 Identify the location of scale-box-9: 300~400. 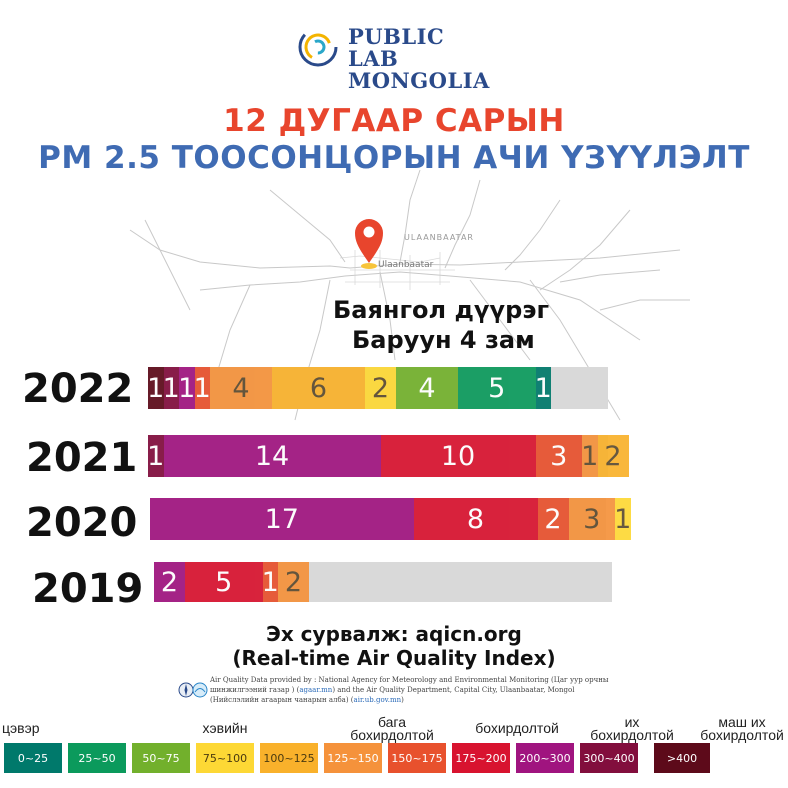
(609, 758).